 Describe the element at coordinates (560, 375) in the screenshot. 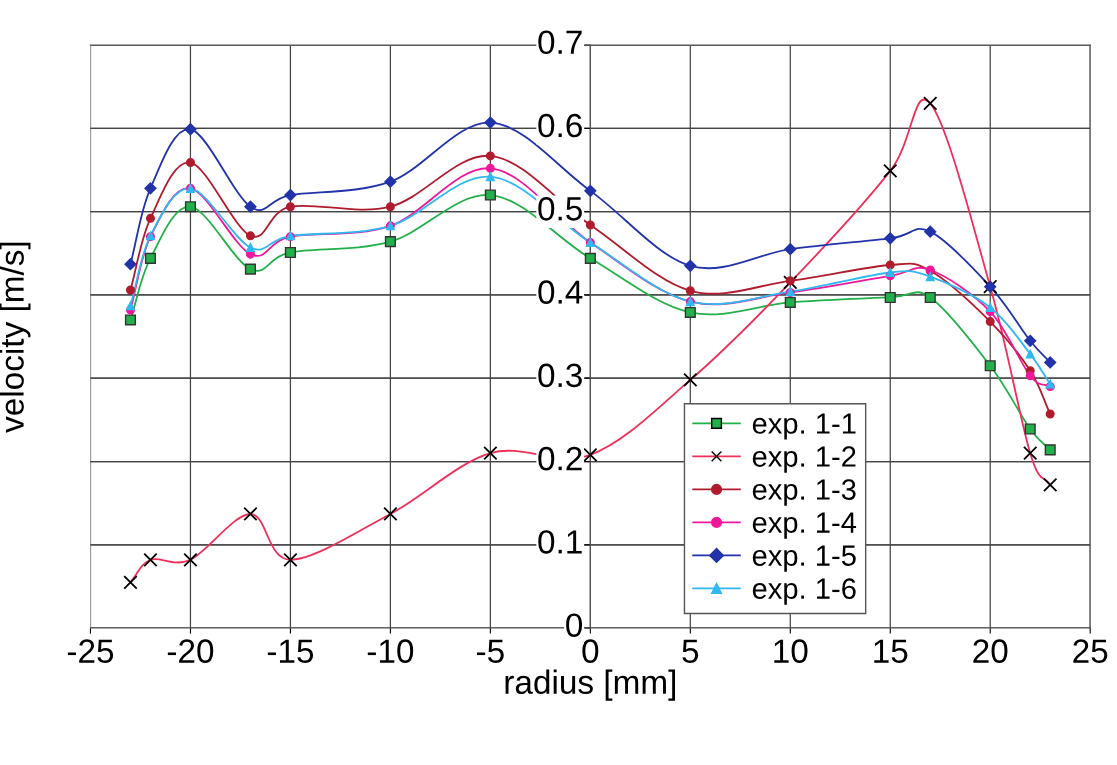

I see `y-tick-label: 0.3` at that location.